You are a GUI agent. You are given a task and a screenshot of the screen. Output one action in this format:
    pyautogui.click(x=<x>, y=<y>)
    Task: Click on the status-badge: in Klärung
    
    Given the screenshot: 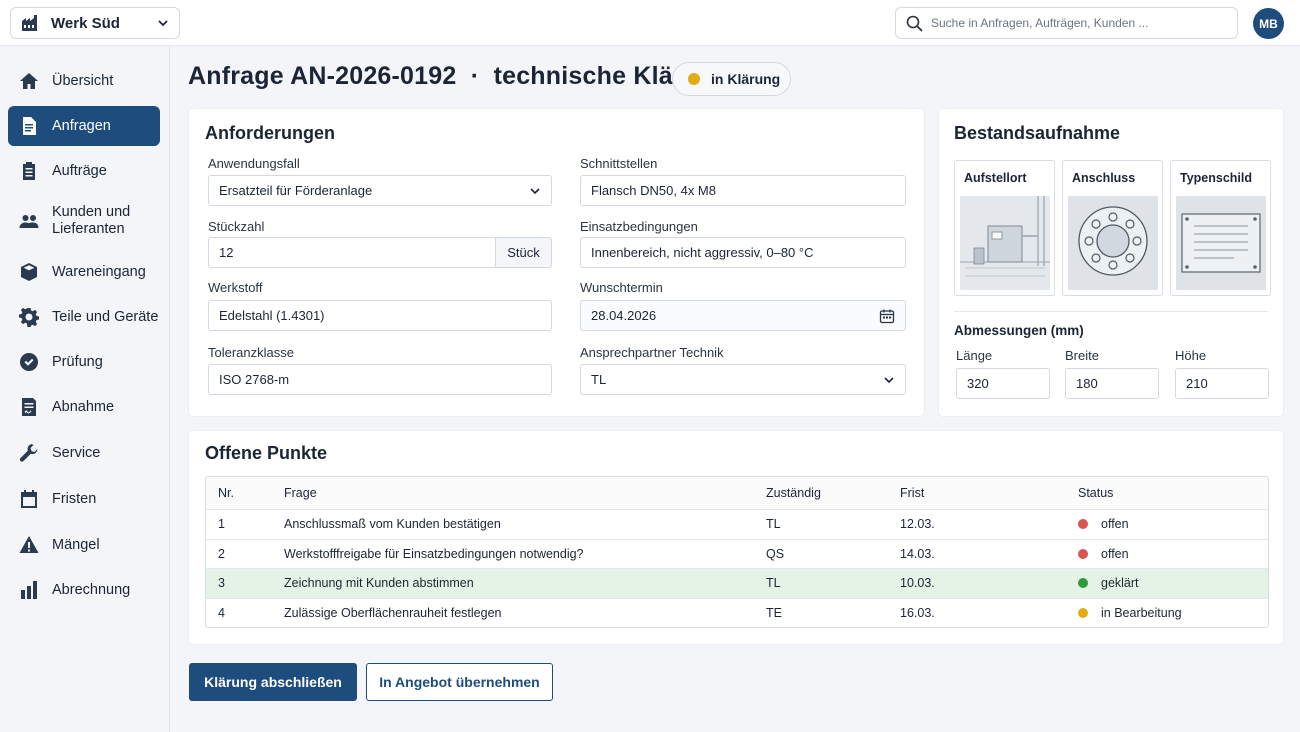 What is the action you would take?
    pyautogui.click(x=731, y=79)
    